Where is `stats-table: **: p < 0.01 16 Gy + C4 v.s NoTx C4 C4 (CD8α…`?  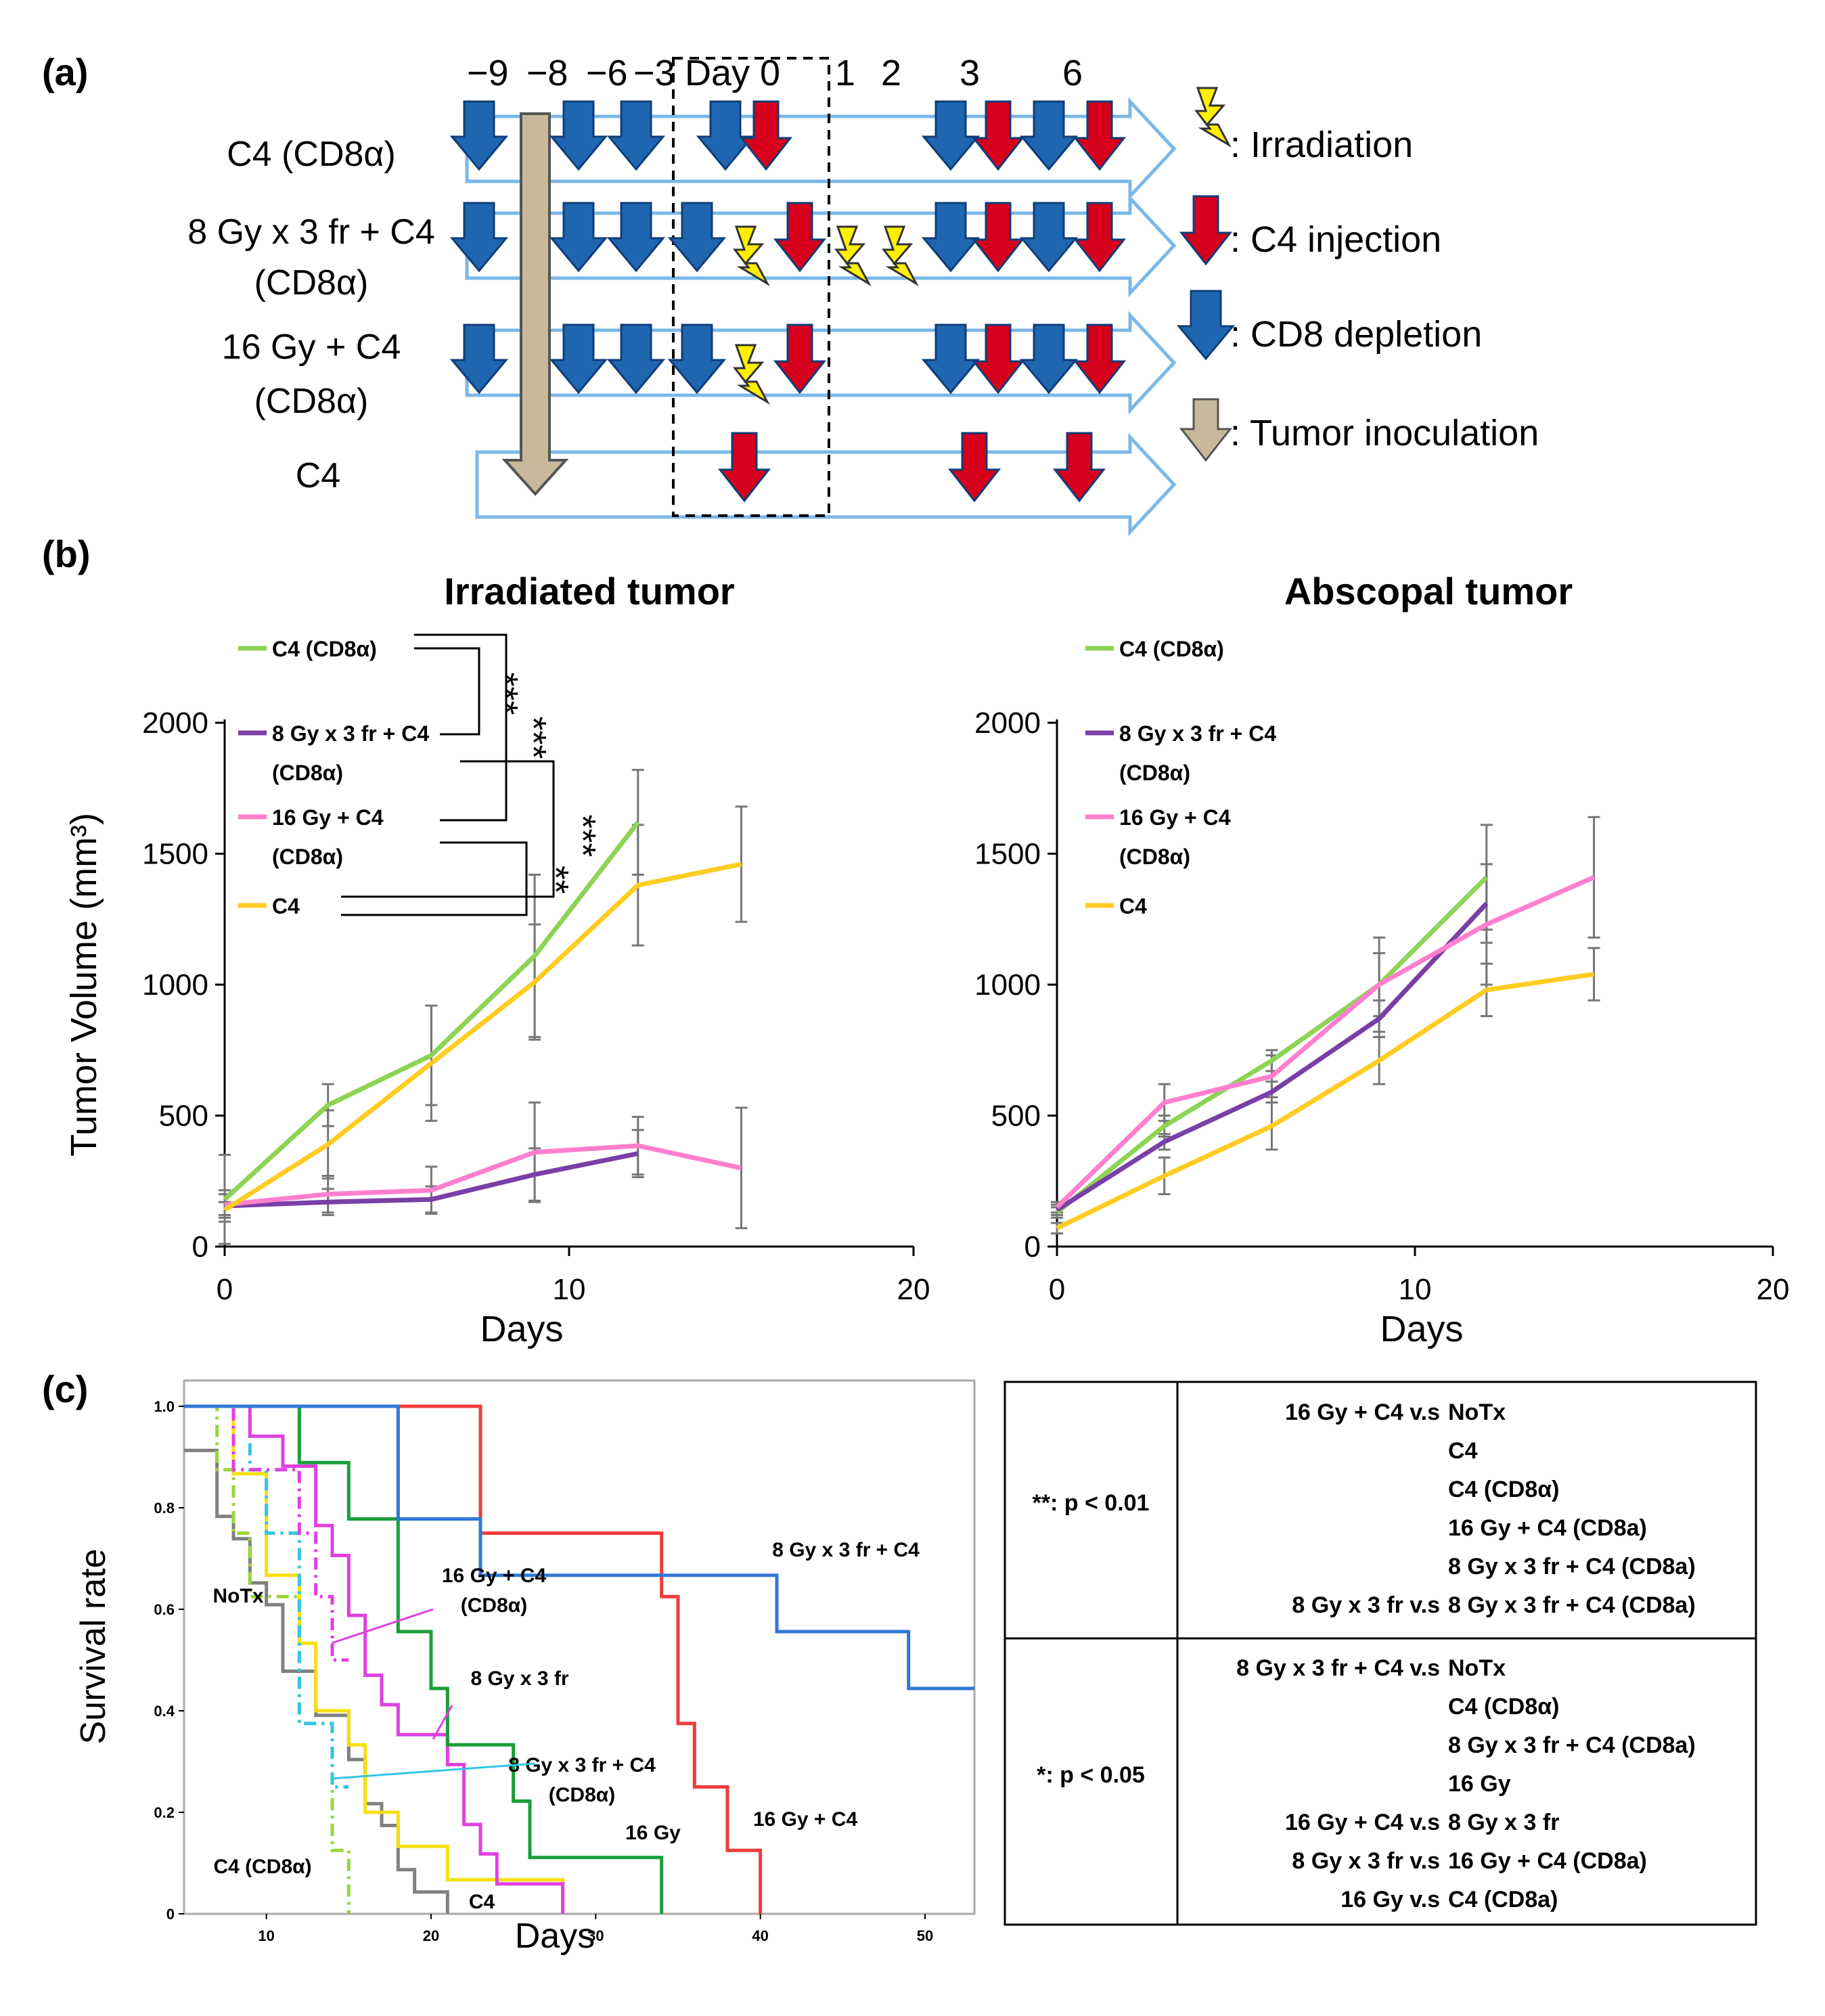
stats-table: **: p < 0.01 16 Gy + C4 v.s NoTx C4 C4 (CD8α… is located at coordinates (1380, 1653).